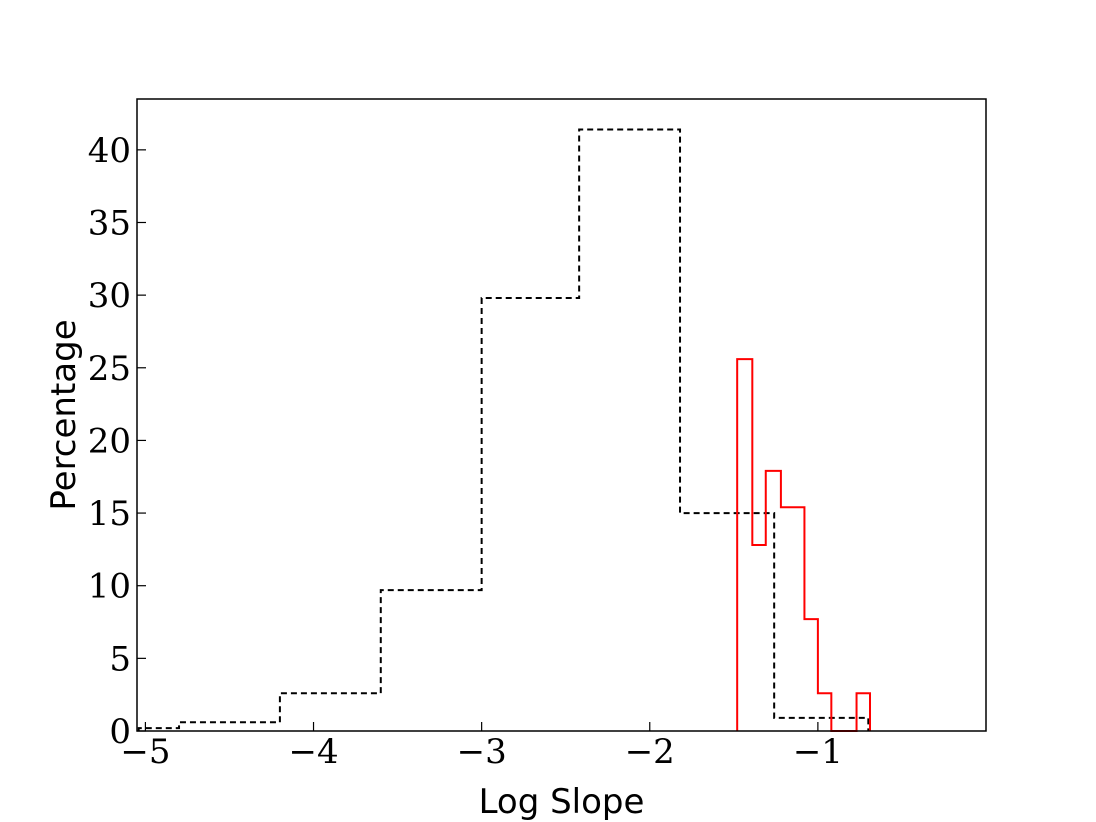 The image size is (1096, 822). I want to click on y-tick-label: 0, so click(120, 732).